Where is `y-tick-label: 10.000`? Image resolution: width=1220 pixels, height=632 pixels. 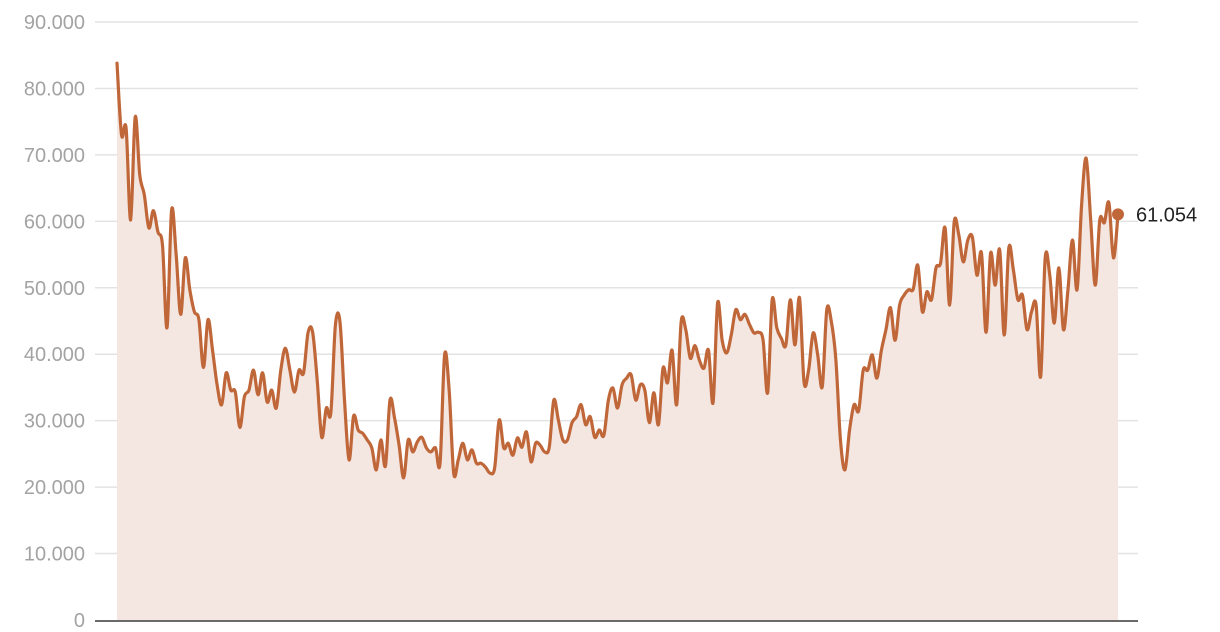
y-tick-label: 10.000 is located at coordinates (54, 555).